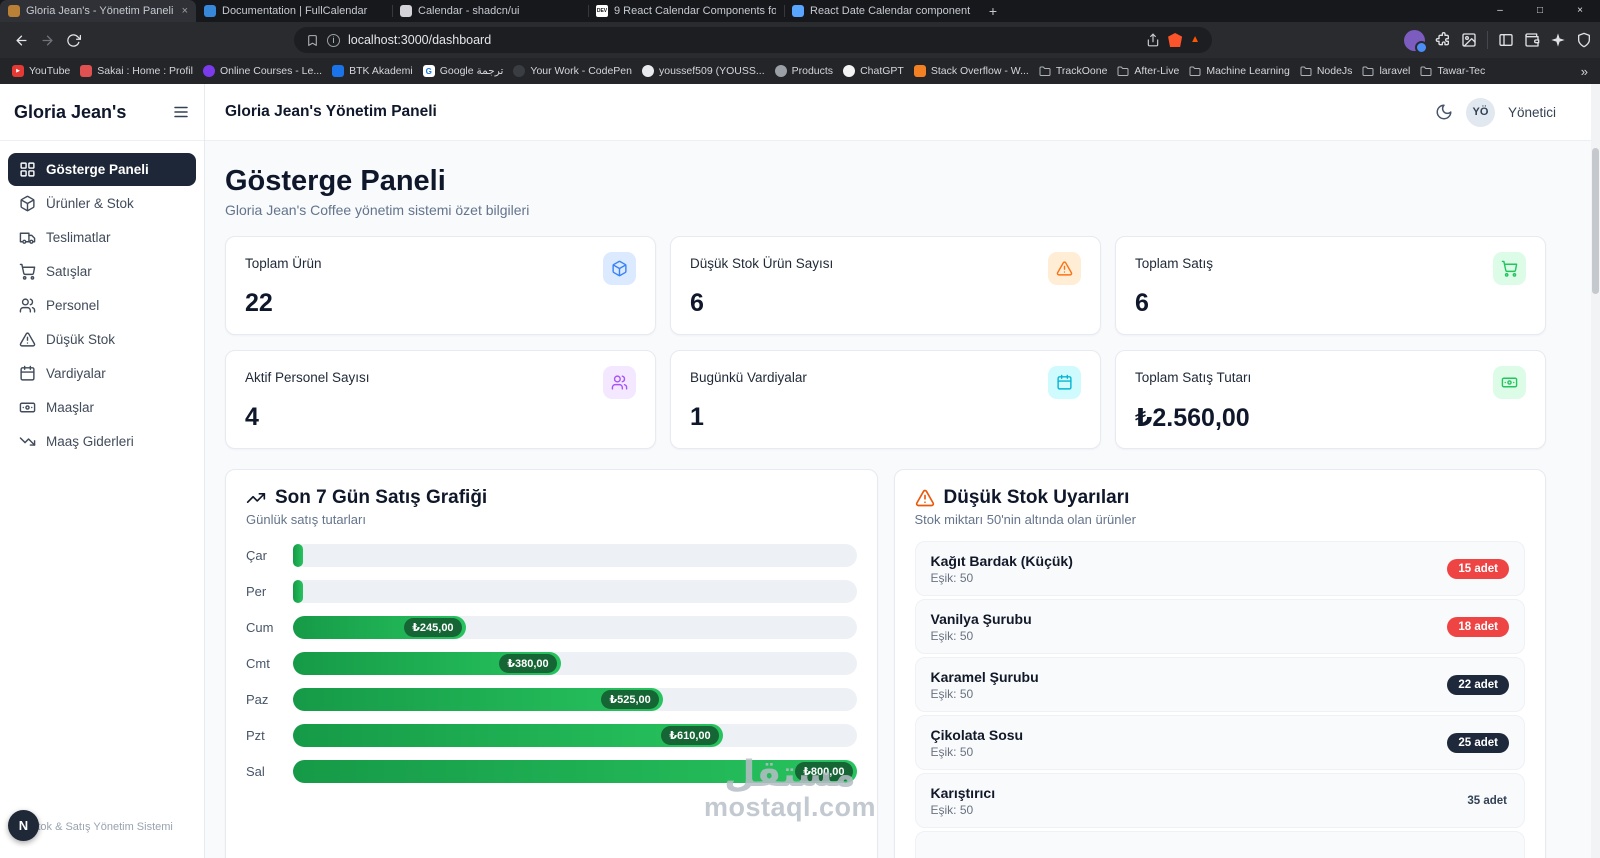  Describe the element at coordinates (952, 635) in the screenshot. I see `stock-item-threshold: Eşik: 50` at that location.